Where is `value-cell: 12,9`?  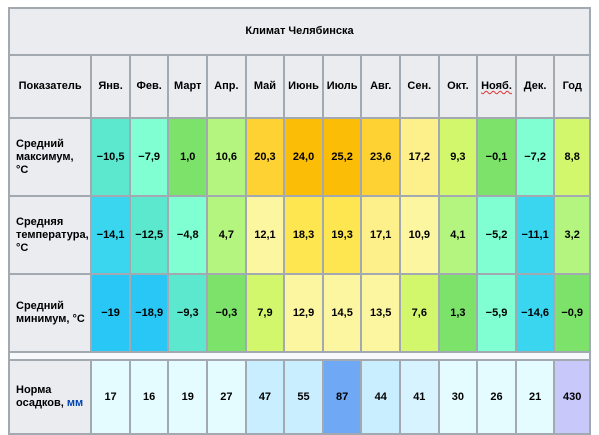 value-cell: 12,9 is located at coordinates (303, 313).